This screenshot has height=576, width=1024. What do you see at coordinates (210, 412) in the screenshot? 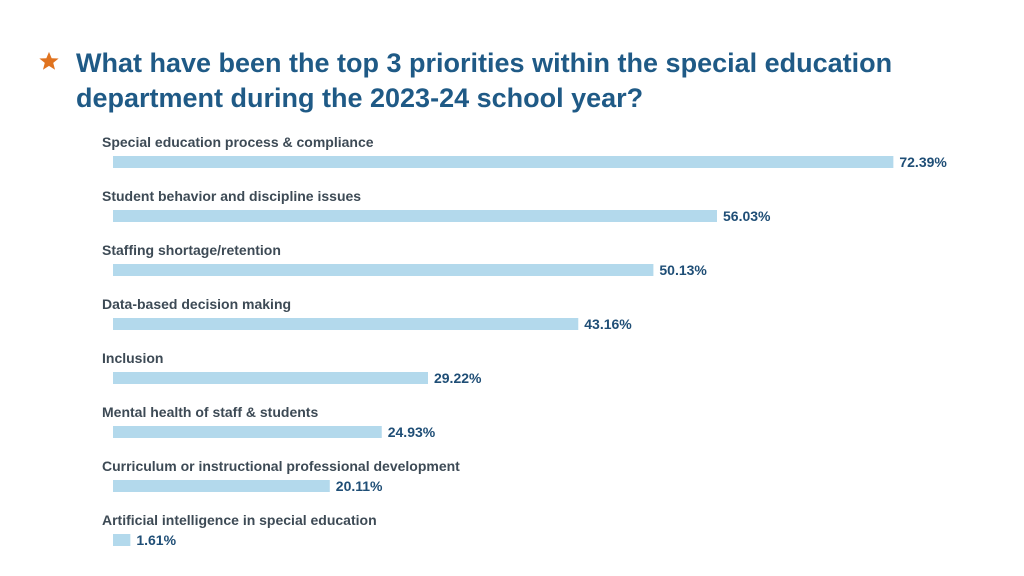
I see `category-label: Mental health of staff & students` at bounding box center [210, 412].